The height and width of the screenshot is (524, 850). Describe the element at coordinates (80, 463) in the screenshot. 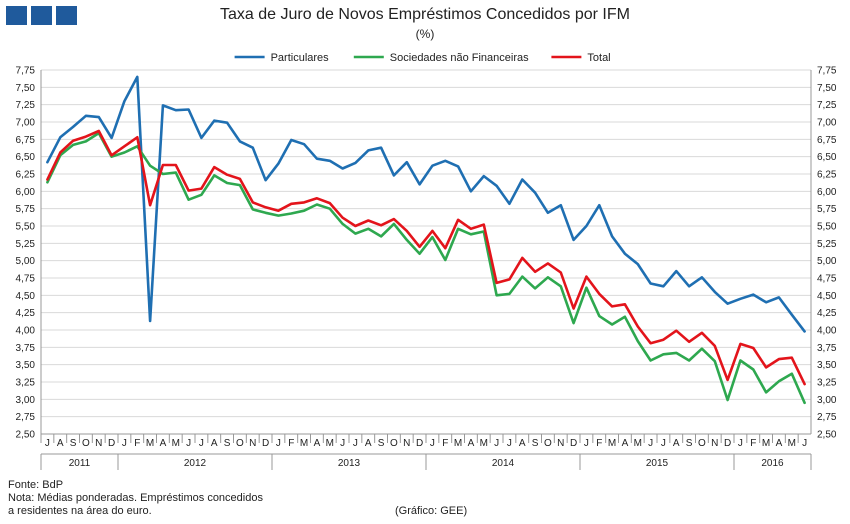

I see `year-label: 2011` at that location.